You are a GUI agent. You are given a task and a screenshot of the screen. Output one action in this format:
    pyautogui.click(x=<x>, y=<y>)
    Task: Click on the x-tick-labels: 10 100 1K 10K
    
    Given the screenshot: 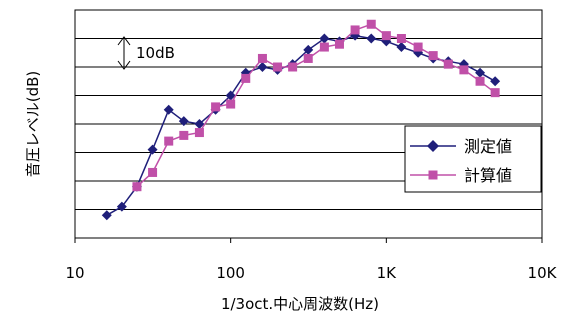 What is the action you would take?
    pyautogui.click(x=311, y=273)
    